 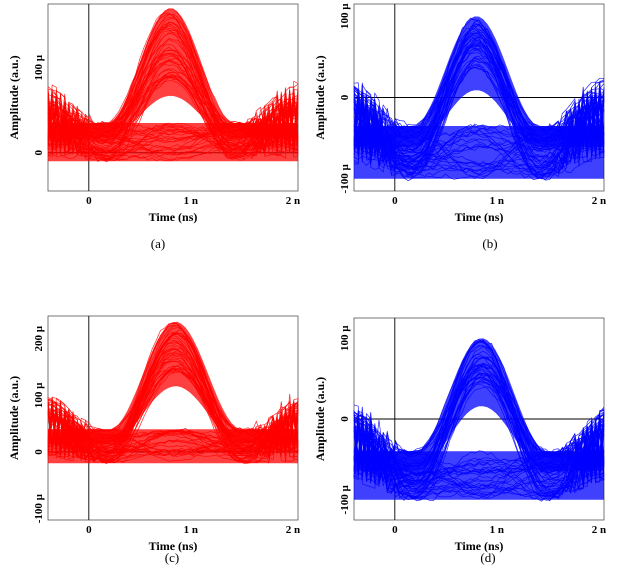 I want to click on eye-traces-c, so click(x=173, y=393).